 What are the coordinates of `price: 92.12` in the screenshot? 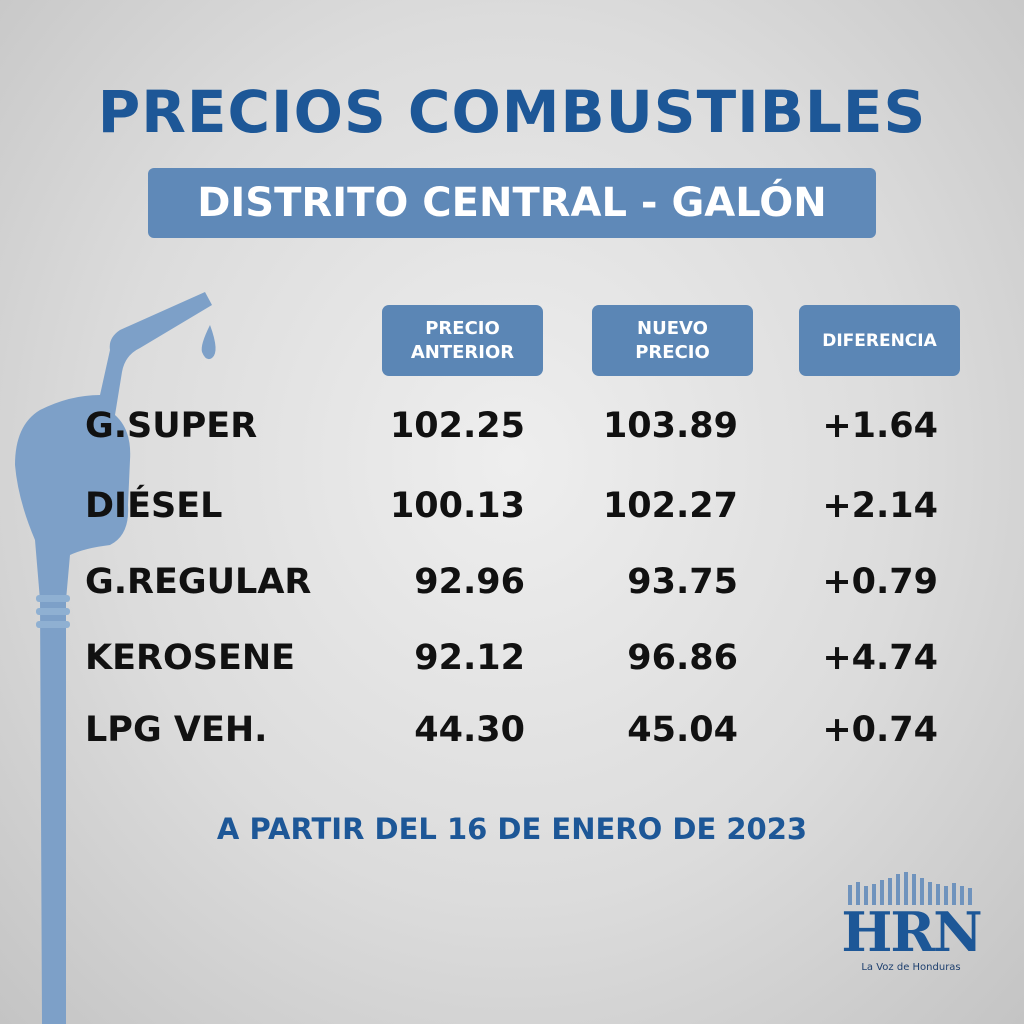 It's located at (469, 658).